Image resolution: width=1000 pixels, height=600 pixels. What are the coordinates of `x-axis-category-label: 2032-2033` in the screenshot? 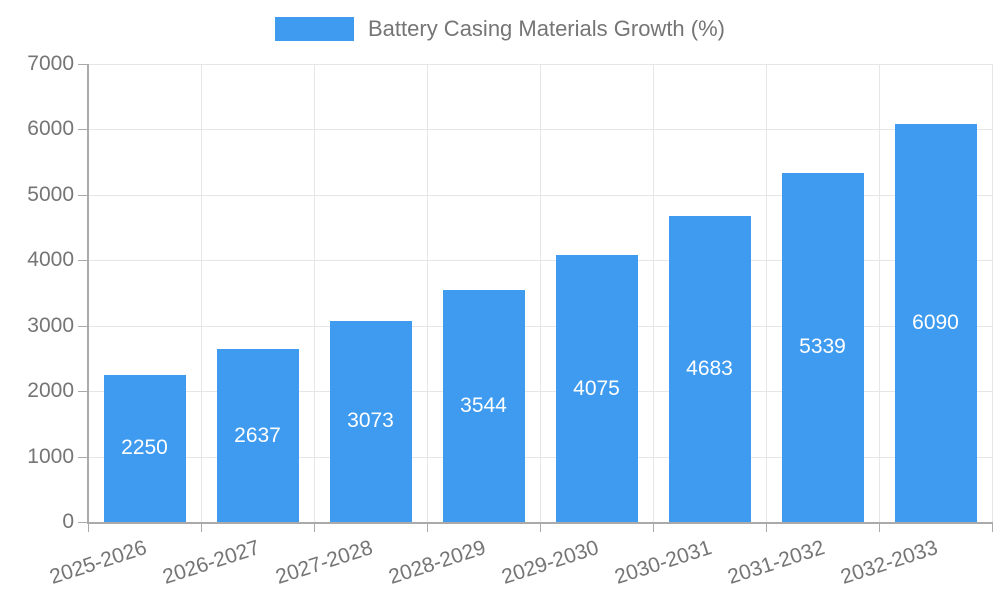 It's located at (889, 562).